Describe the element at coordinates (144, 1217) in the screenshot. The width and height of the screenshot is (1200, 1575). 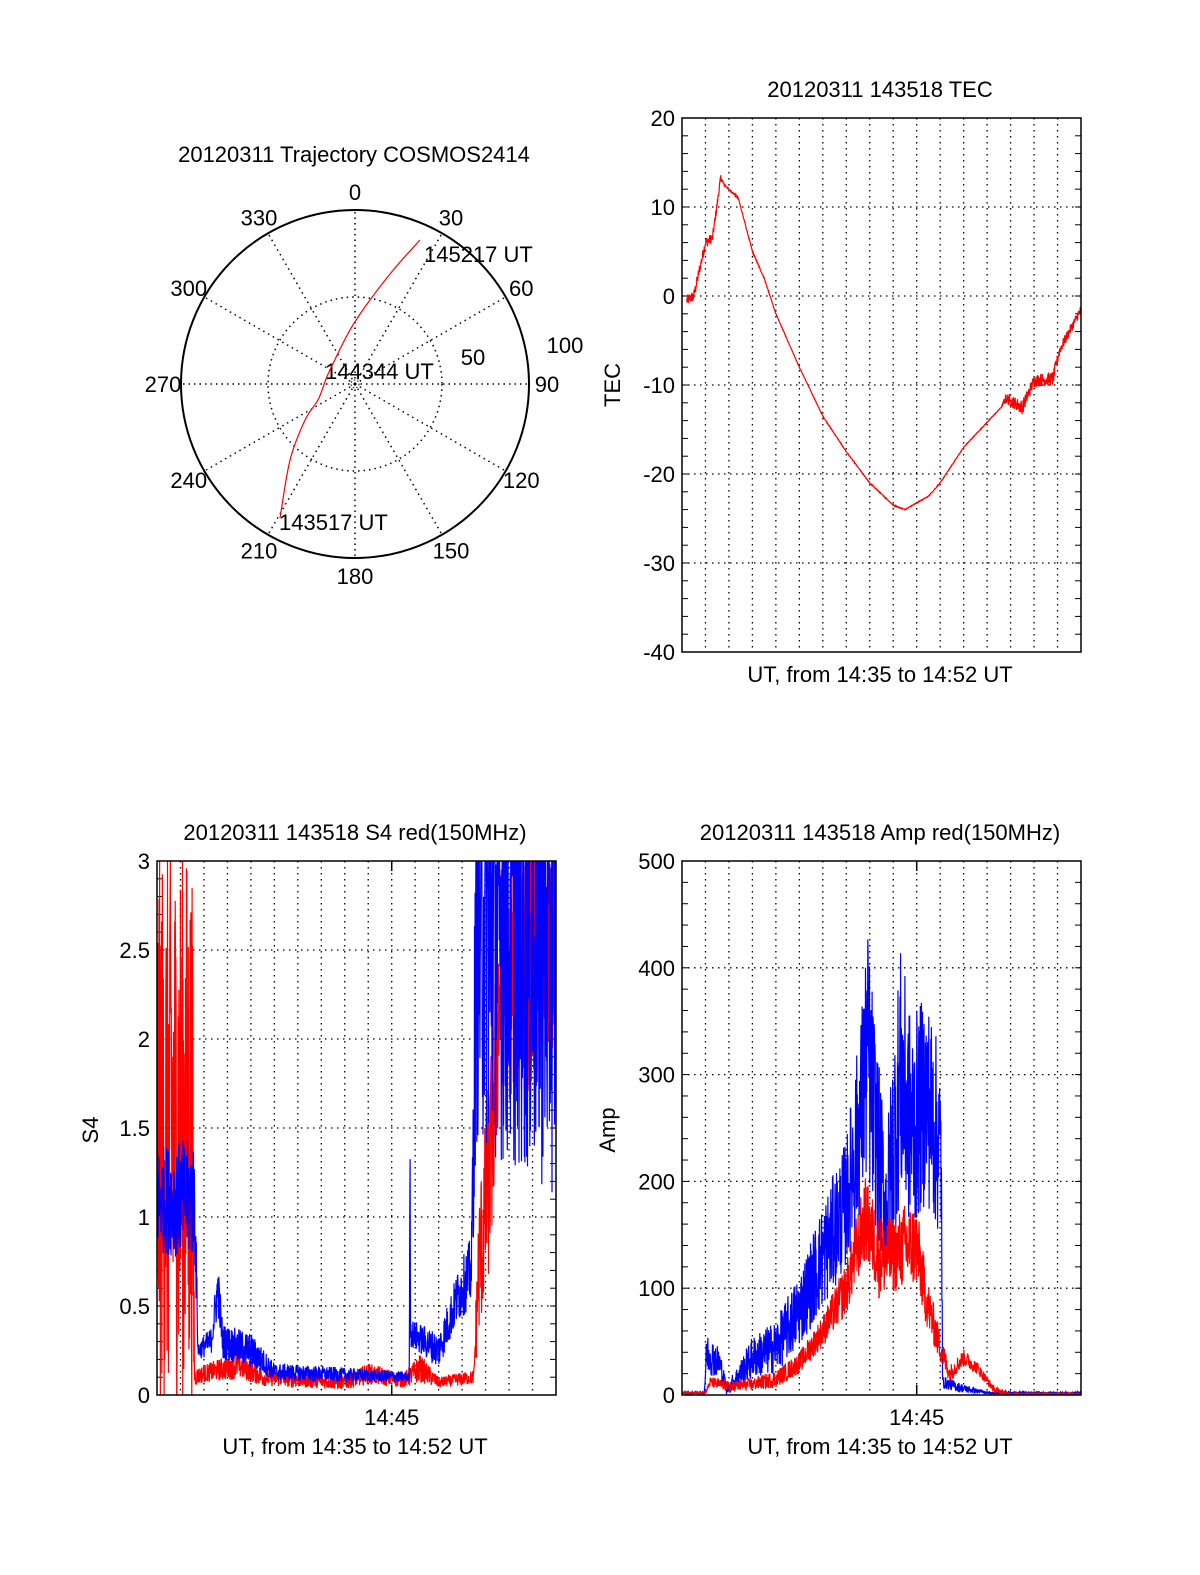
I see `y-tick-label: 1` at that location.